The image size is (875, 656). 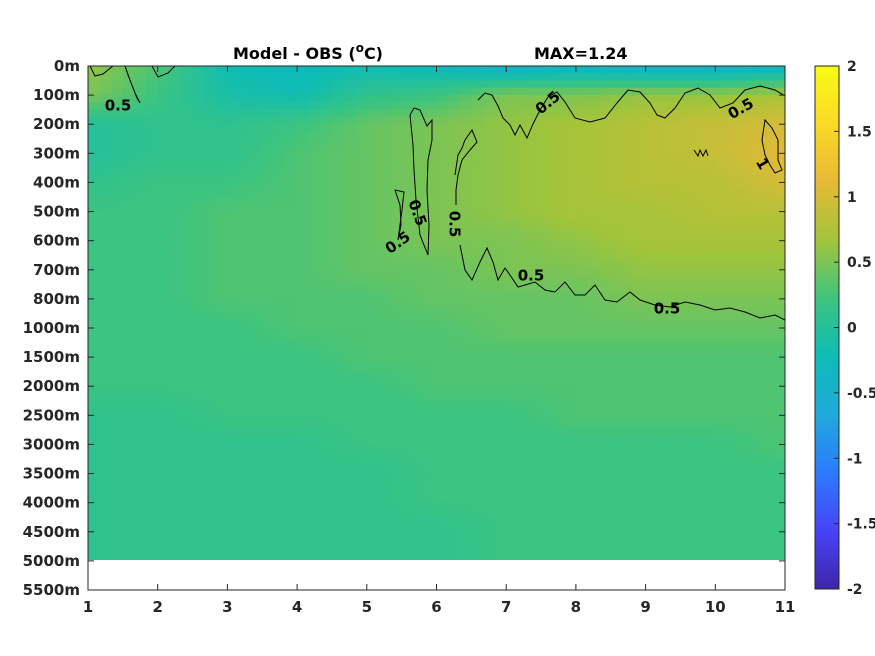 What do you see at coordinates (51, 386) in the screenshot?
I see `y-tick-label: 2000m` at bounding box center [51, 386].